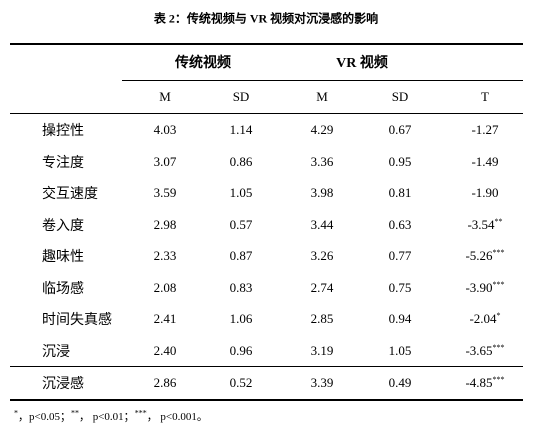  What do you see at coordinates (479, 383) in the screenshot?
I see `cell-value: -4.85` at bounding box center [479, 383].